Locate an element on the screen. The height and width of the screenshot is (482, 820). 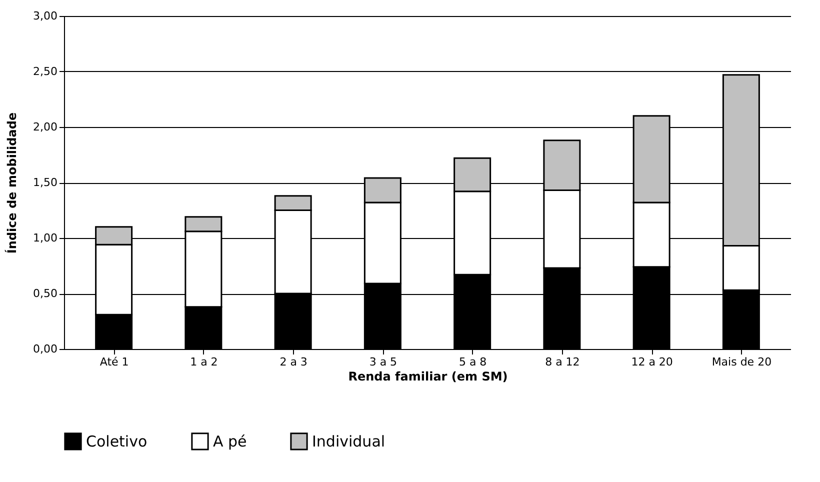
x-tick-label: Até 1 is located at coordinates (114, 362).